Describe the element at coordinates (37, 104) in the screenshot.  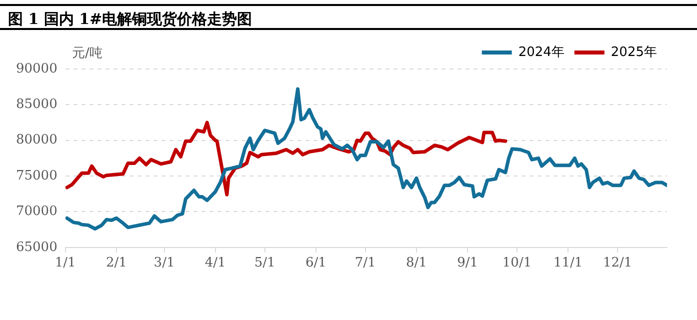
I see `y-tick-label: 85000` at that location.